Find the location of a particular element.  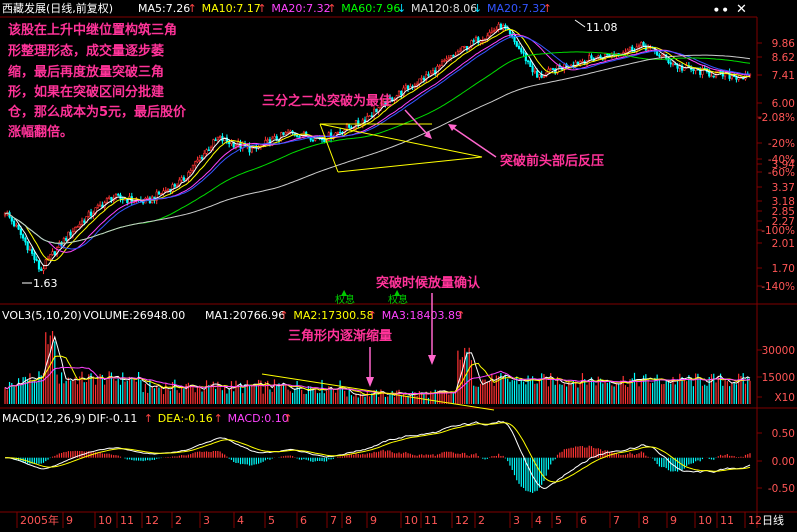

volume-shrink-note: 三角形内逐渐缩量 is located at coordinates (340, 336).